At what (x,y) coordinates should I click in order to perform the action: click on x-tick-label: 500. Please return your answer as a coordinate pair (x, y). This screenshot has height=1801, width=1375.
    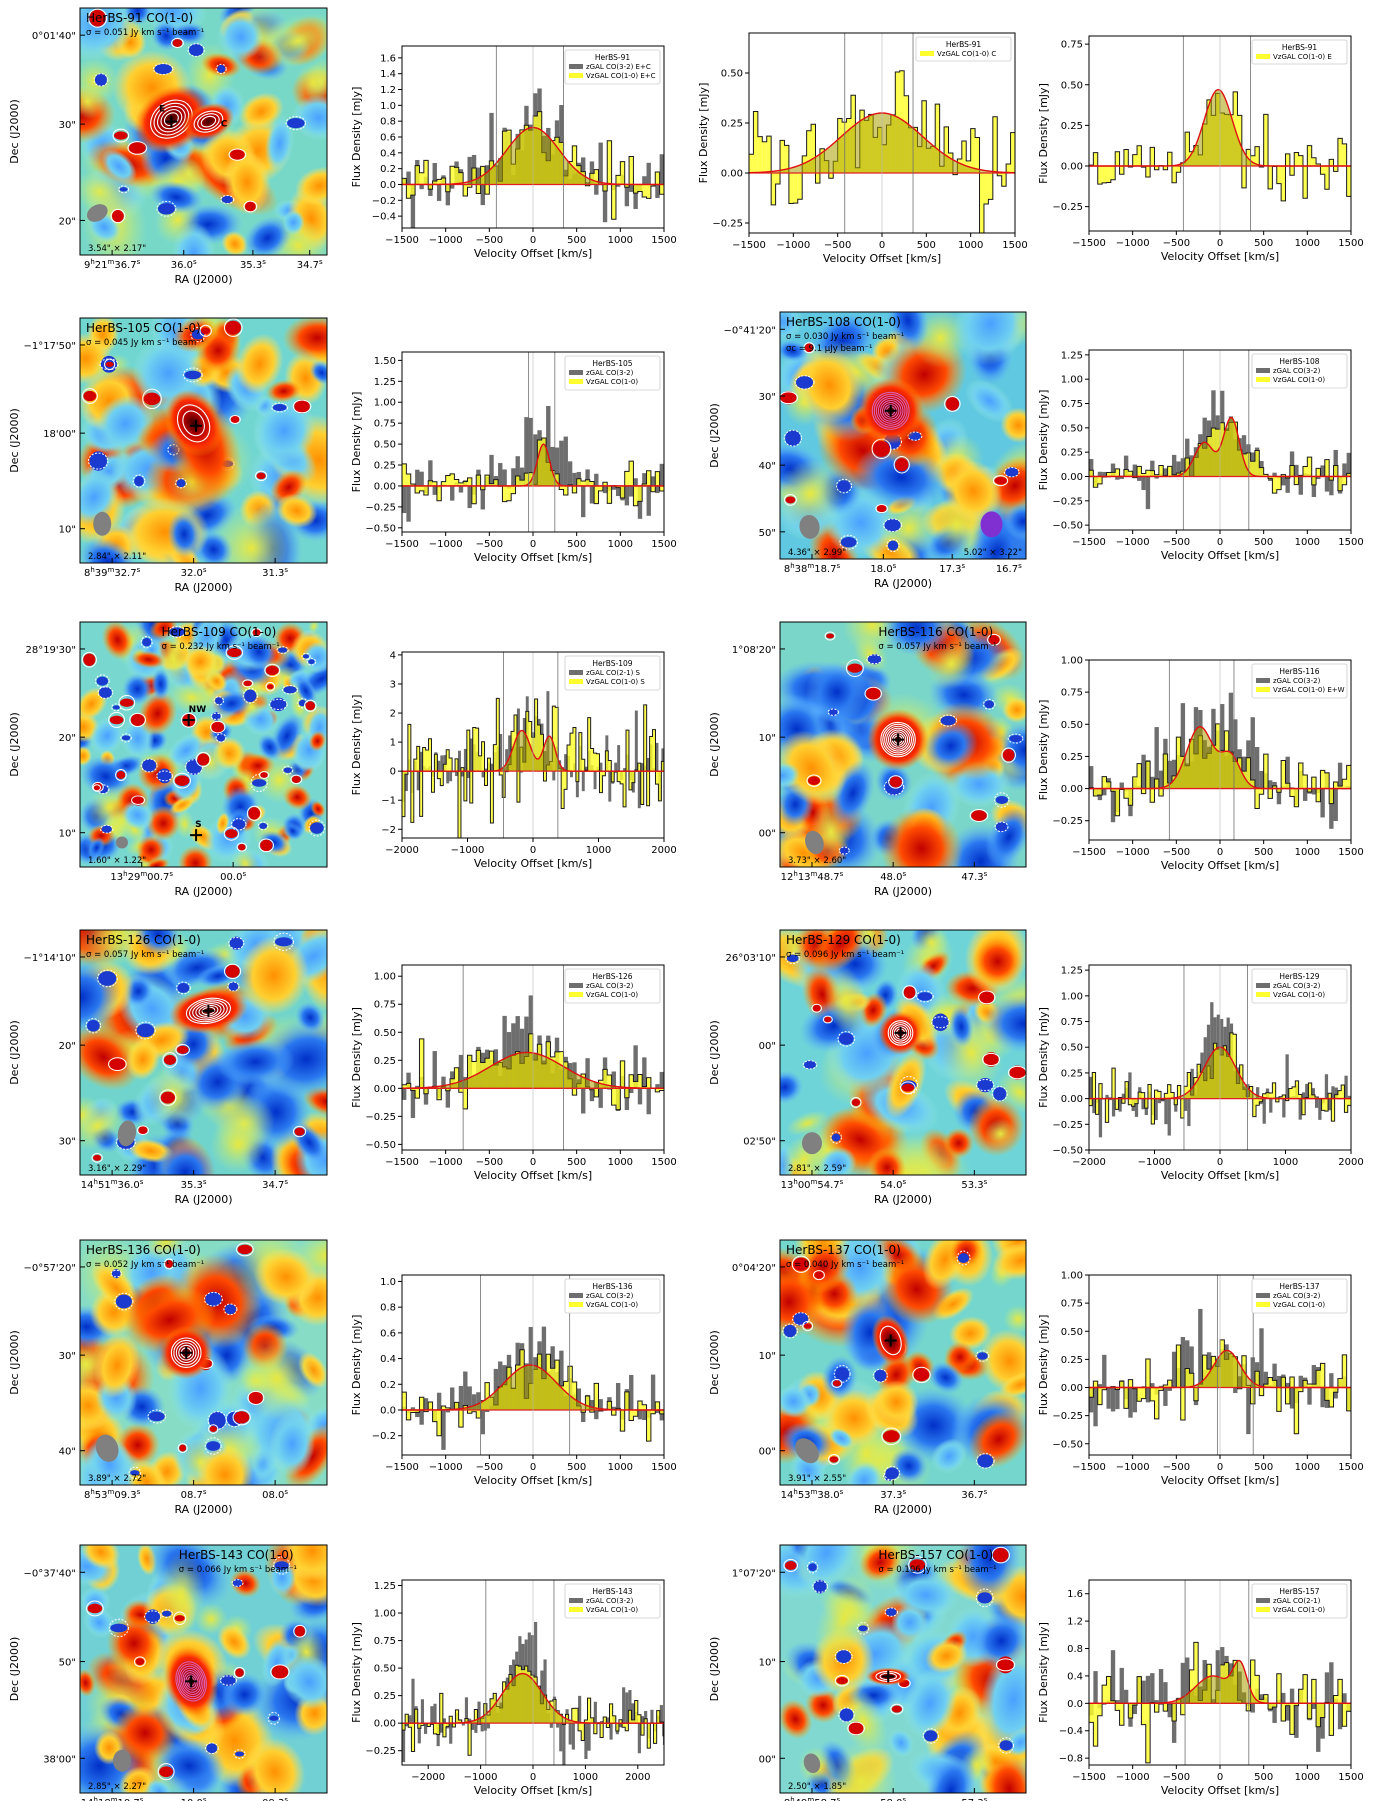
    Looking at the image, I should click on (1263, 1777).